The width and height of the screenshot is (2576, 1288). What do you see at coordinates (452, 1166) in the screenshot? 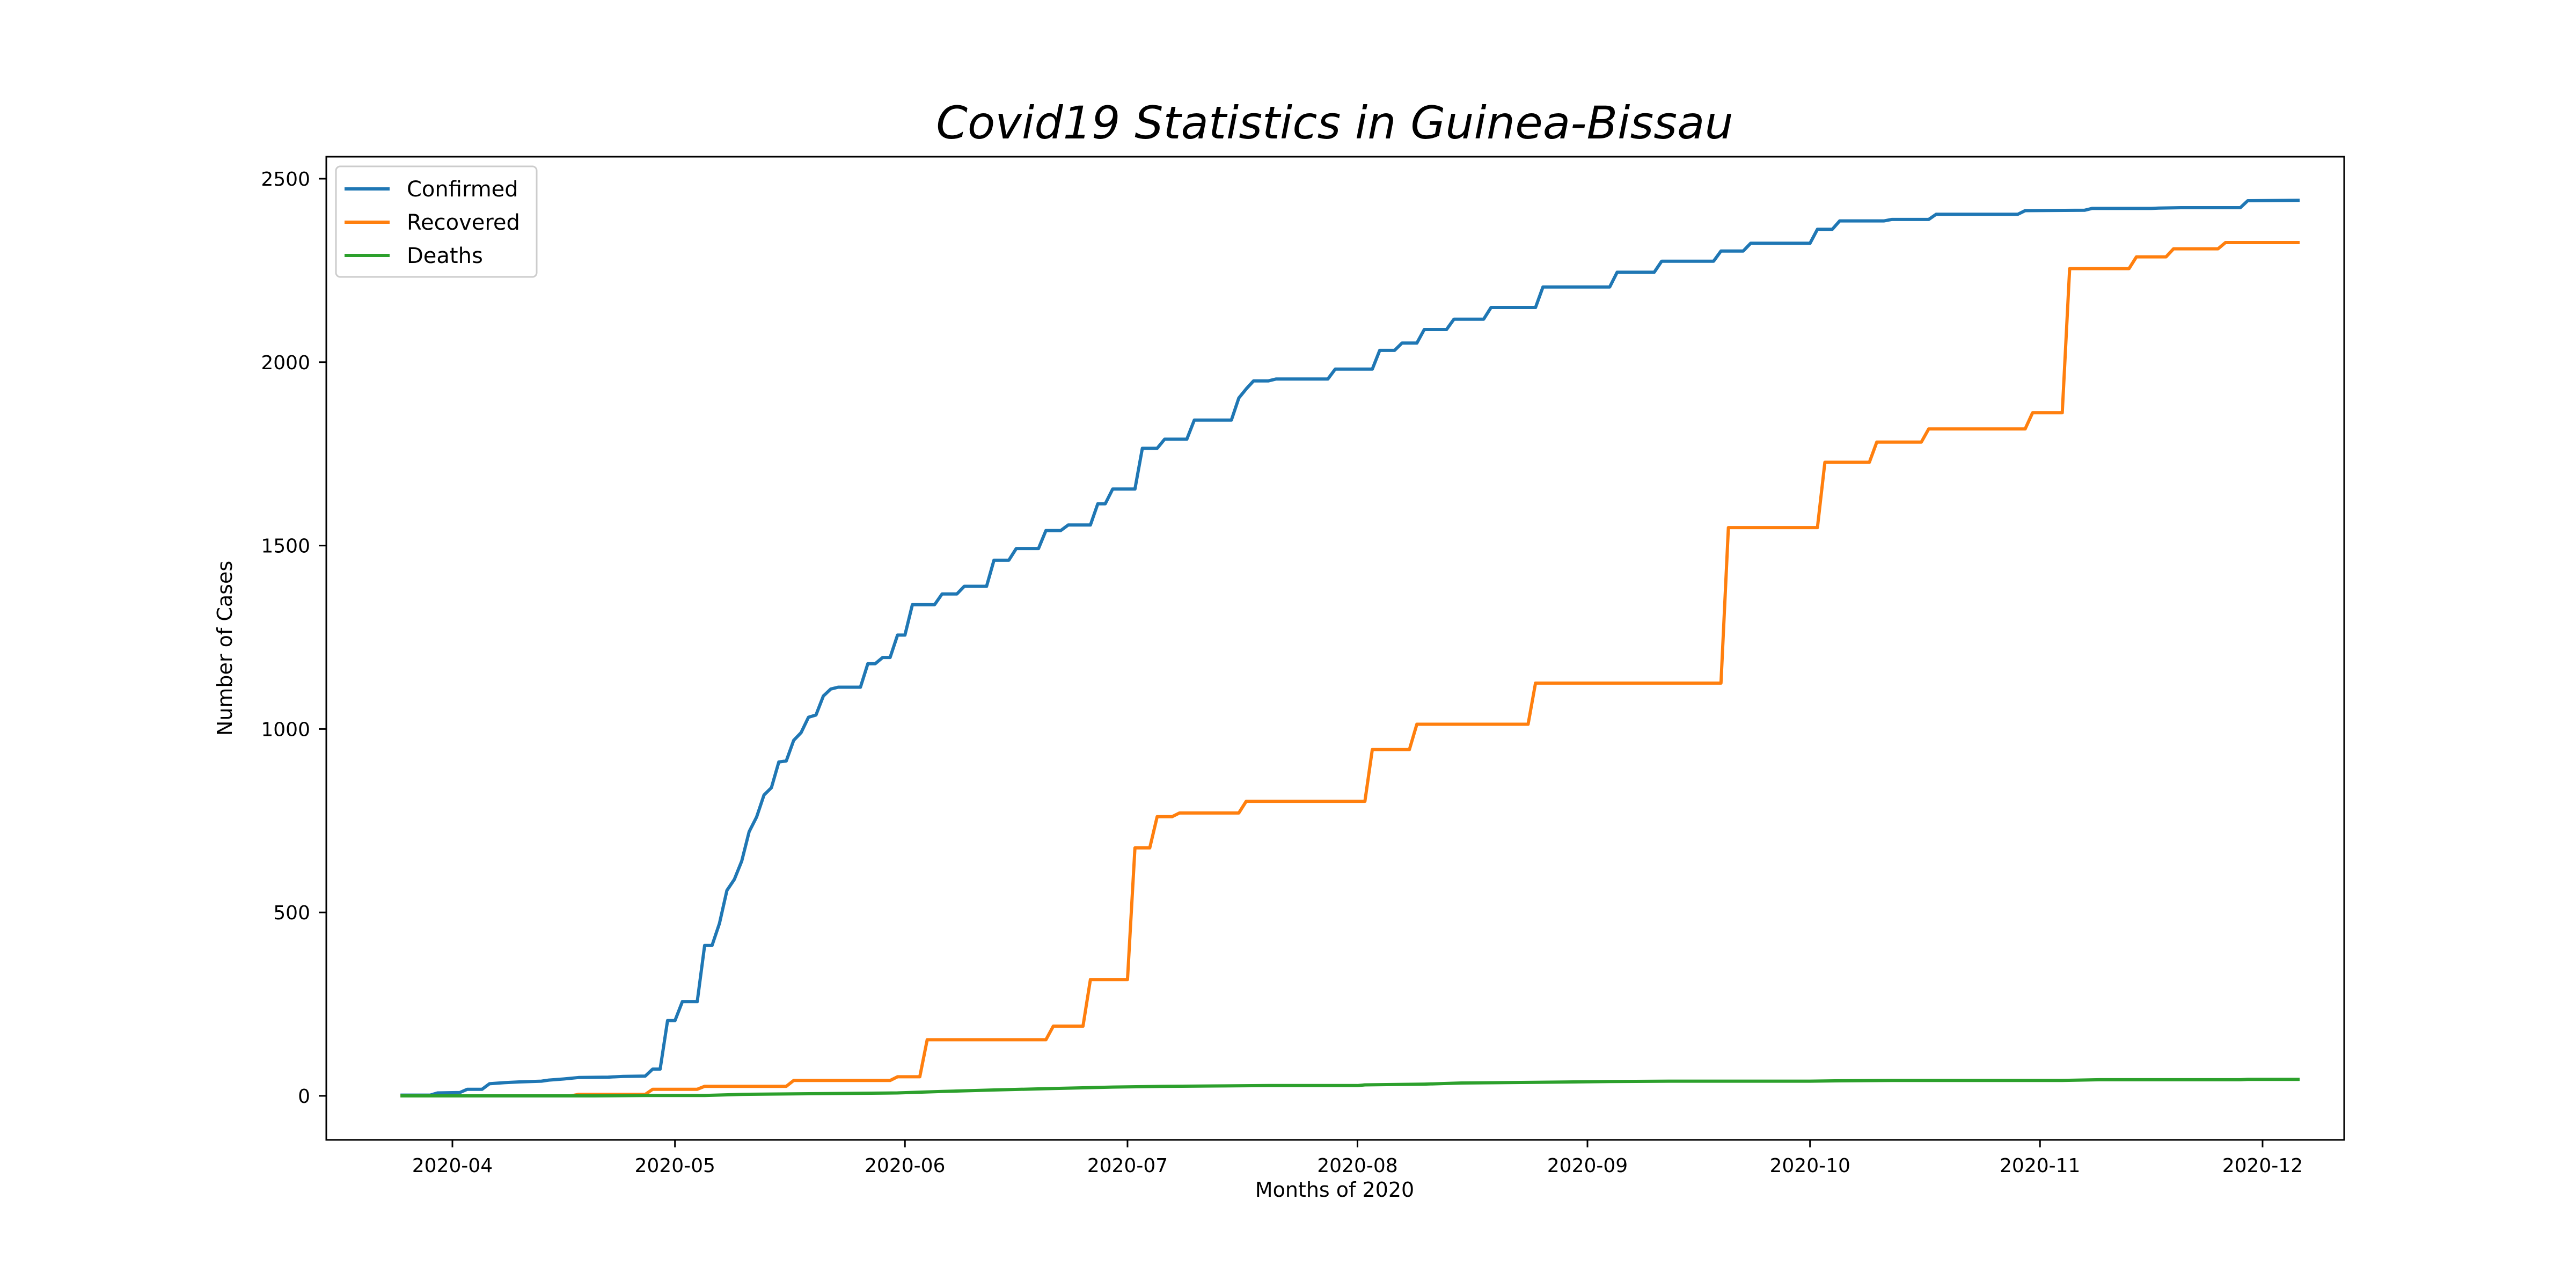
I see `x-tick-label: 2020-04` at bounding box center [452, 1166].